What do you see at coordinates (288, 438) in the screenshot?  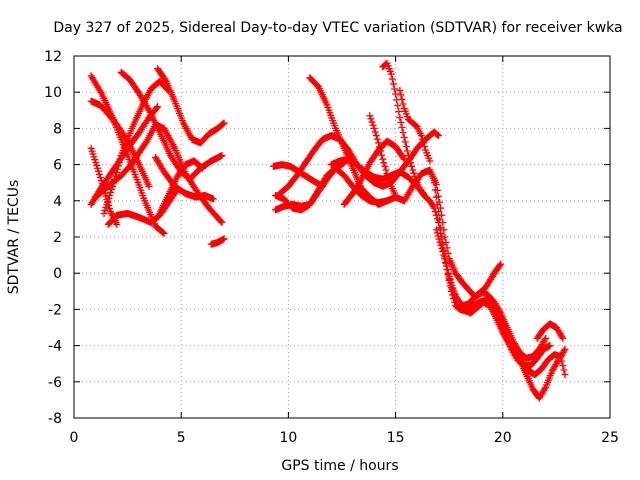 I see `x-tick-label: 10` at bounding box center [288, 438].